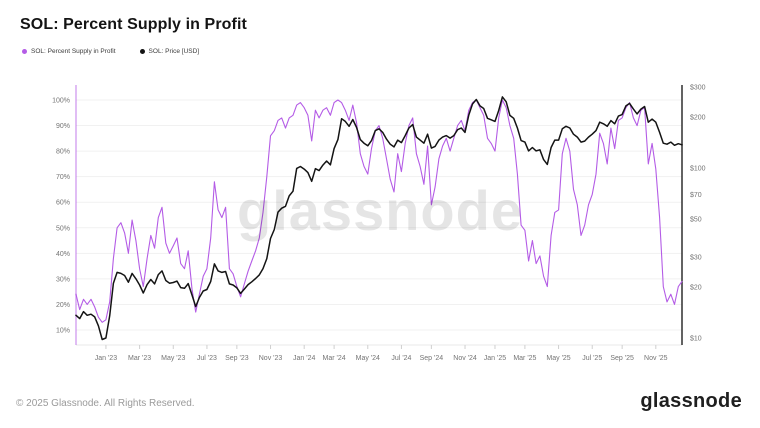 This screenshot has height=428, width=760. What do you see at coordinates (63, 279) in the screenshot?
I see `y-axis-left-tick-label: 30%` at bounding box center [63, 279].